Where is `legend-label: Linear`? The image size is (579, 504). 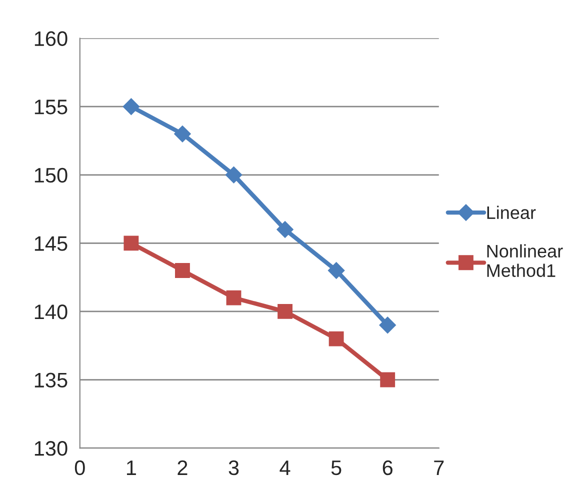 legend-label: Linear is located at coordinates (511, 213).